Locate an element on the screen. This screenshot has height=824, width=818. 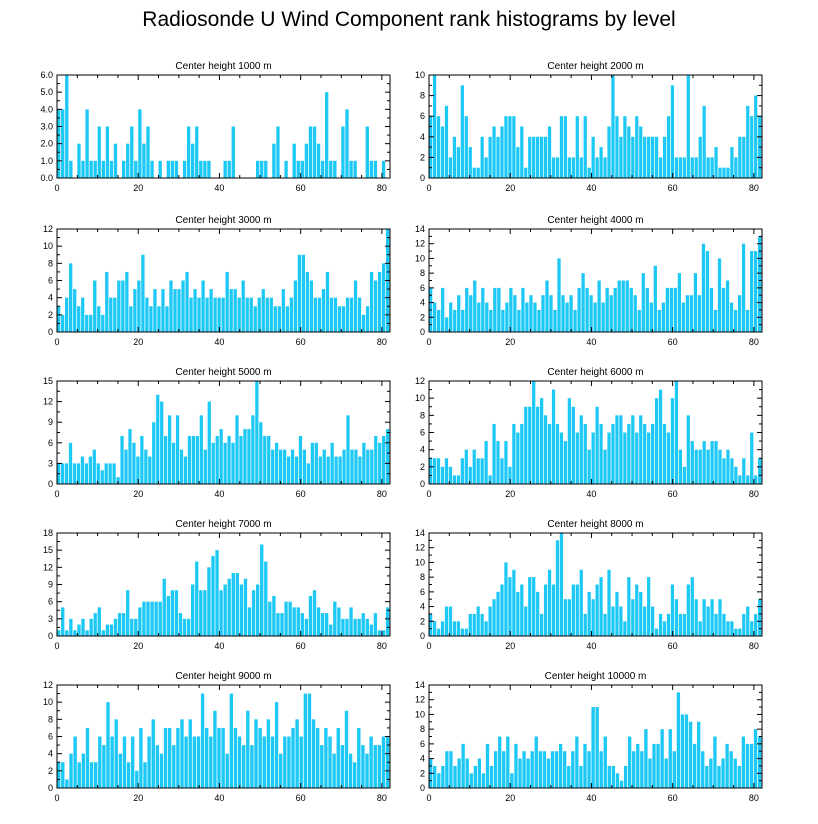
panel-title: Center height 5000 m is located at coordinates (223, 372).